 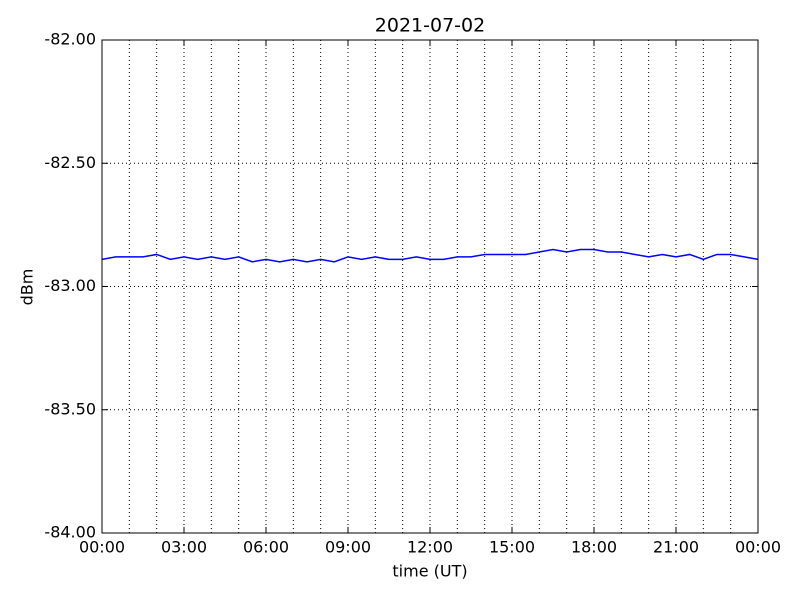 I want to click on y-axis-label: dBm, so click(x=27, y=287).